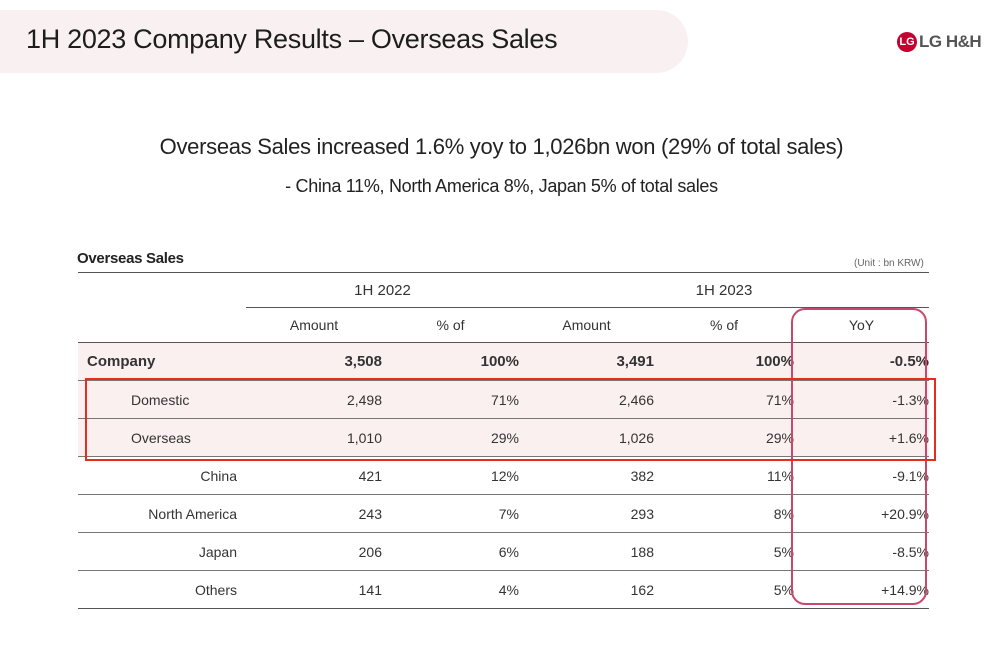 The width and height of the screenshot is (1003, 659). I want to click on cell-value: 421, so click(314, 475).